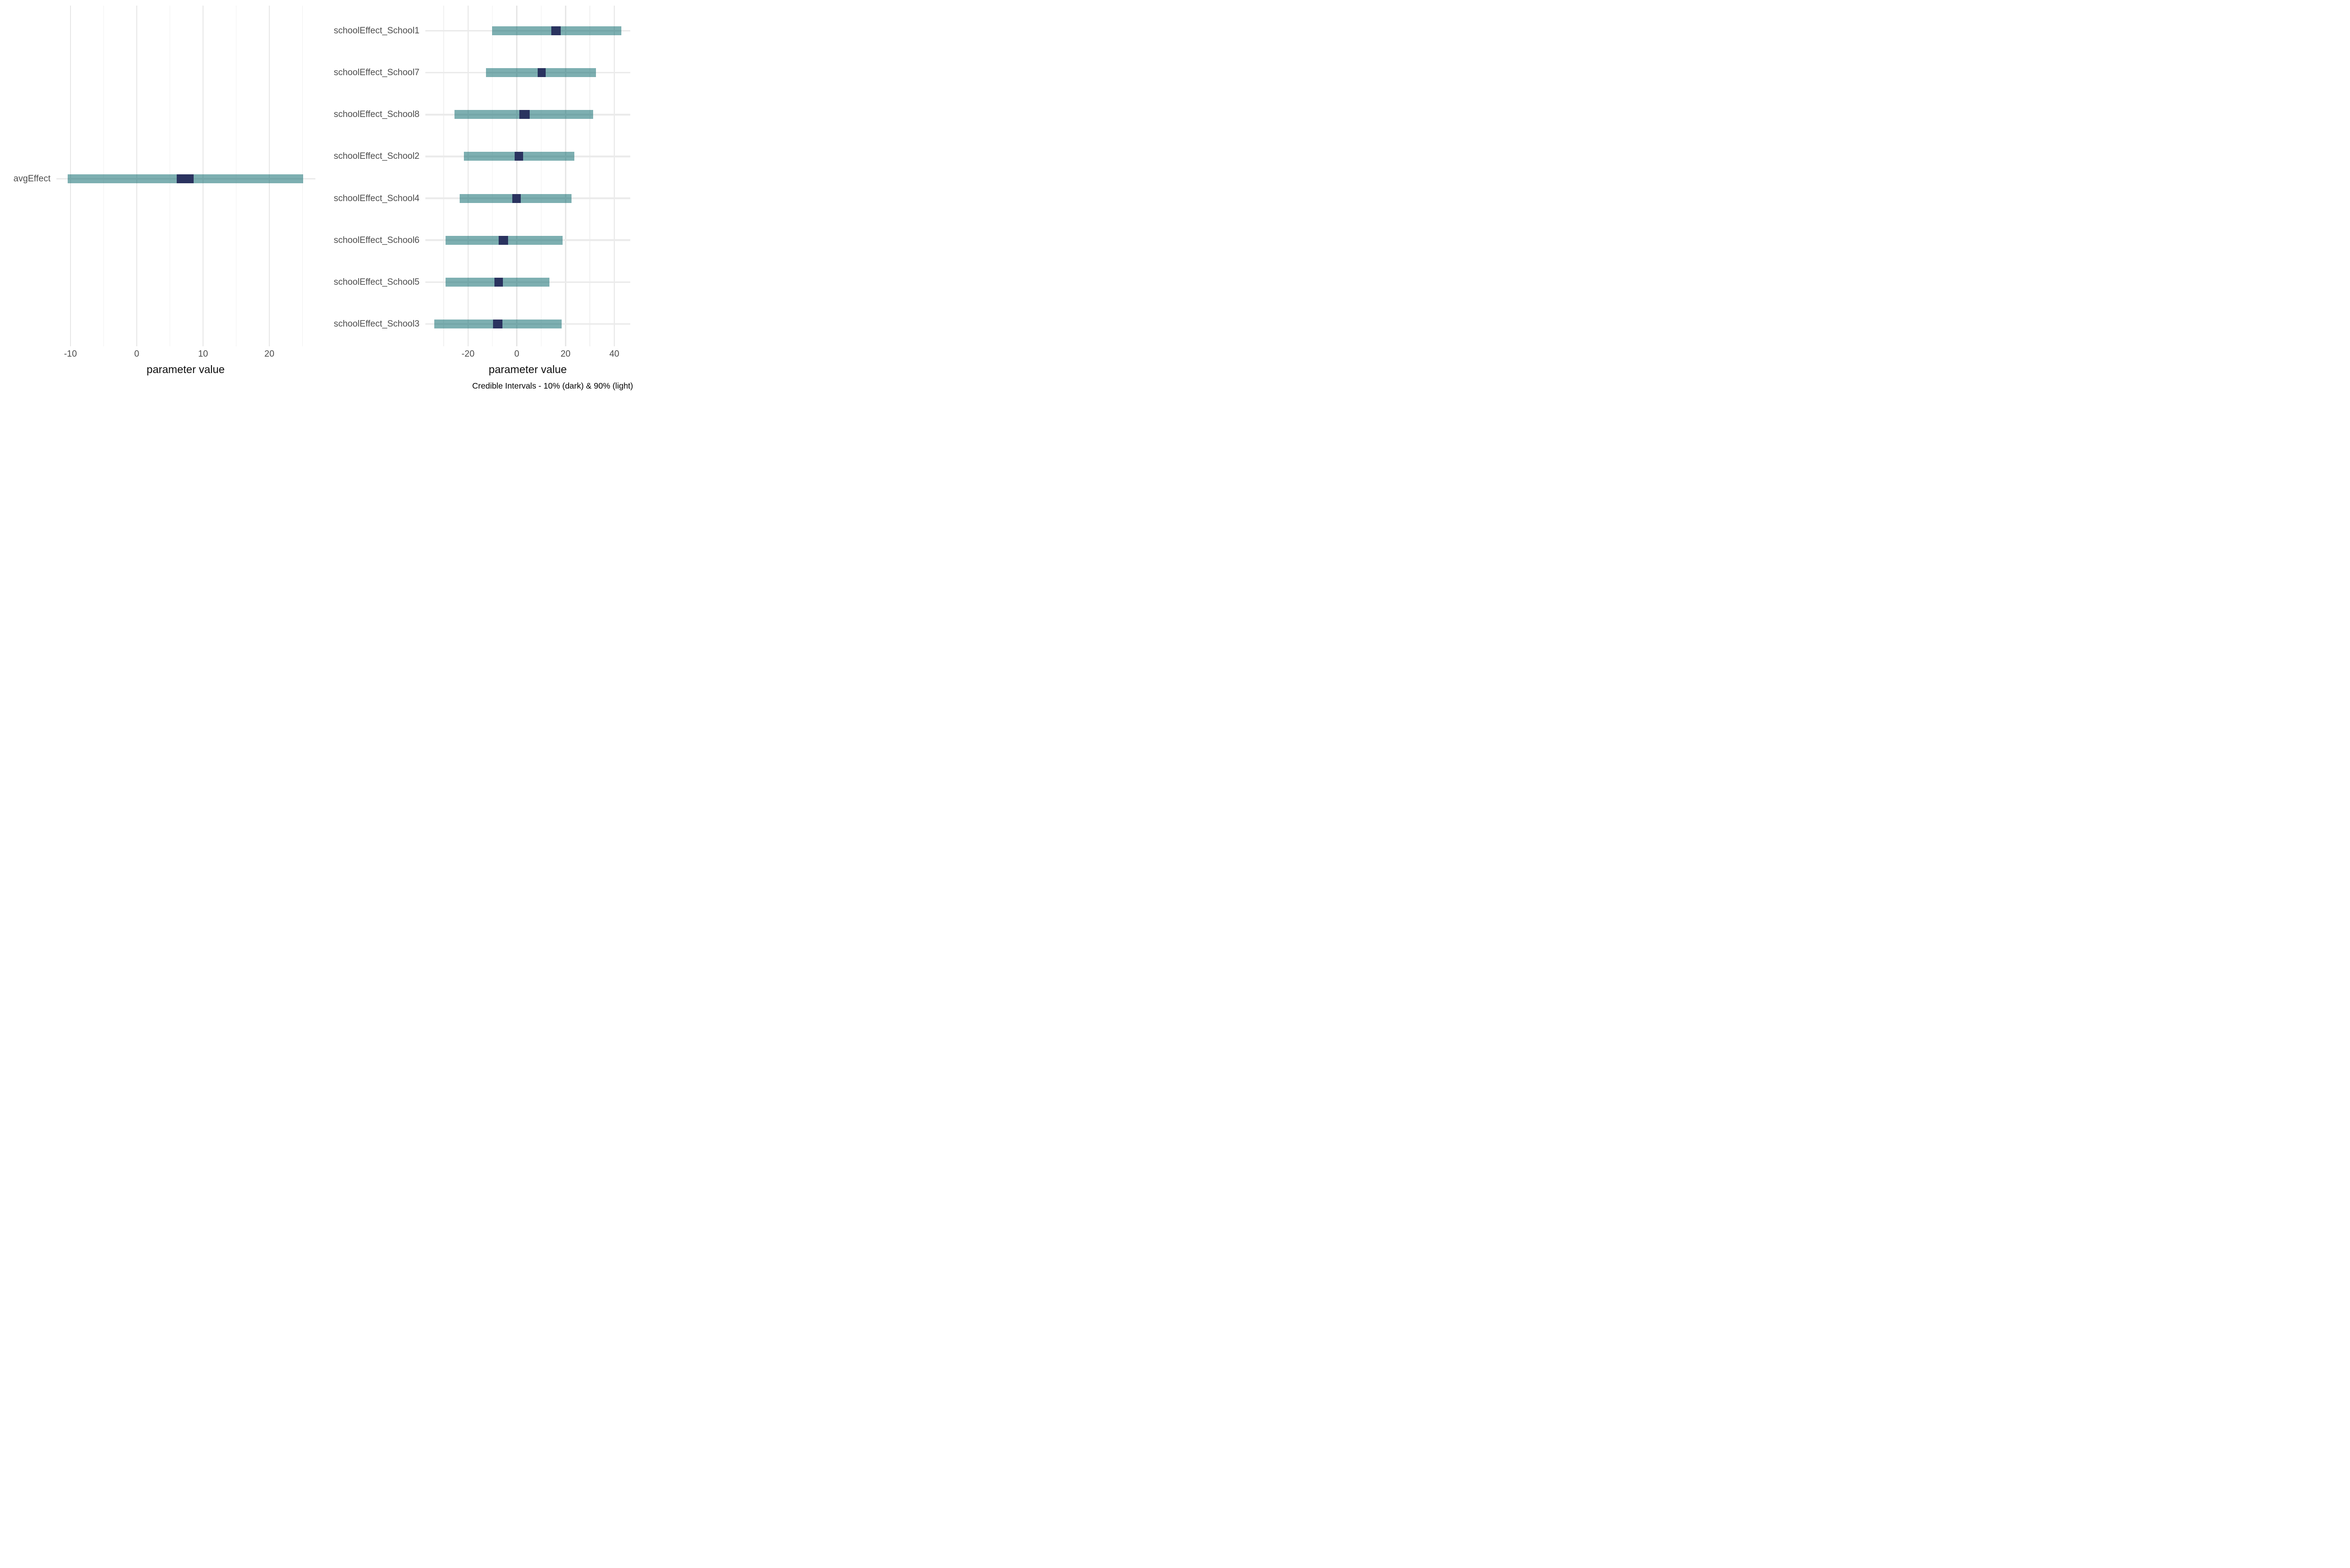  Describe the element at coordinates (468, 354) in the screenshot. I see `x-tick-label: -20` at that location.